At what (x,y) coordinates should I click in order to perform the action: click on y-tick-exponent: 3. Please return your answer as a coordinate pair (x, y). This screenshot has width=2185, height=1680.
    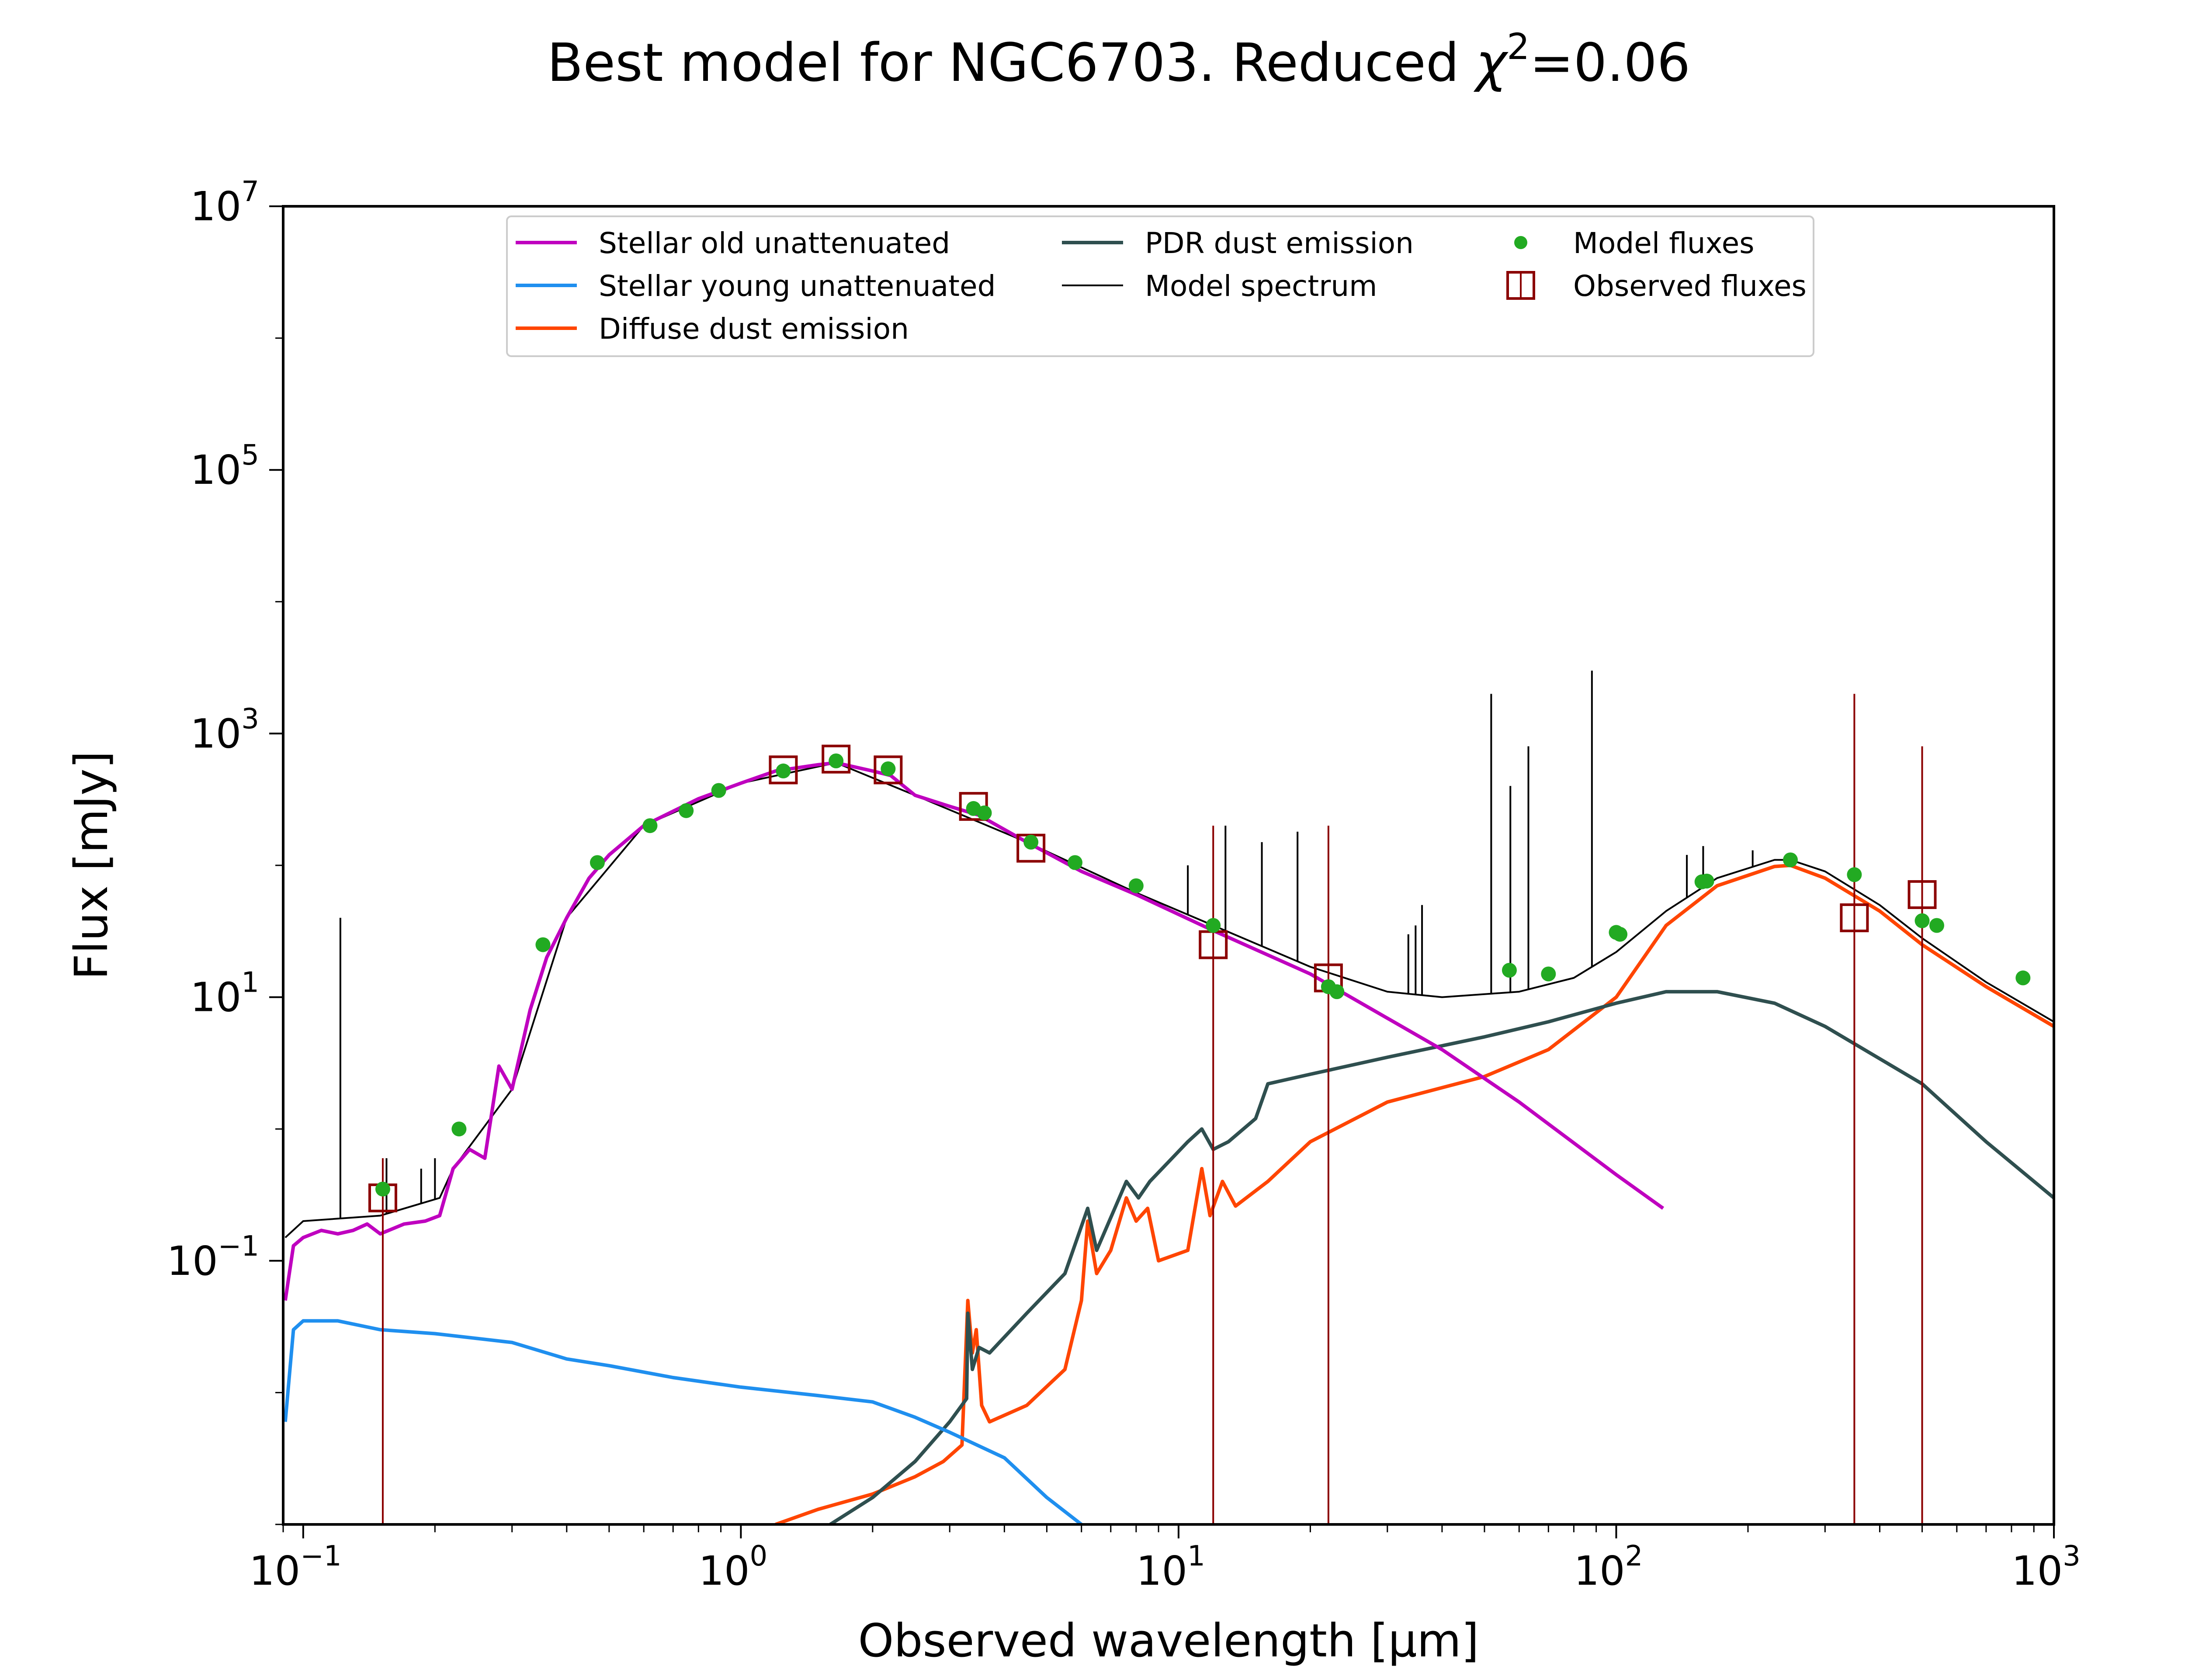
    Looking at the image, I should click on (250, 719).